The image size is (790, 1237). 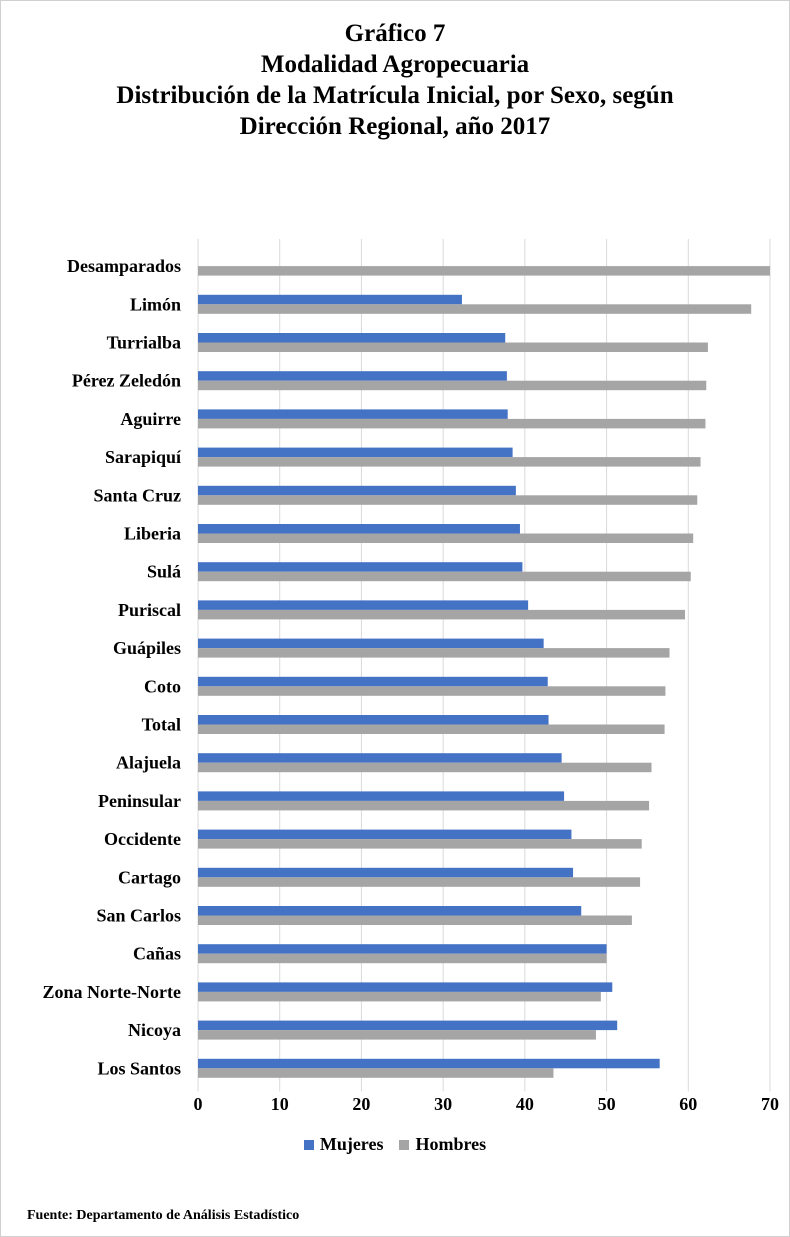 What do you see at coordinates (386, 872) in the screenshot?
I see `bar-mujeres-cartago` at bounding box center [386, 872].